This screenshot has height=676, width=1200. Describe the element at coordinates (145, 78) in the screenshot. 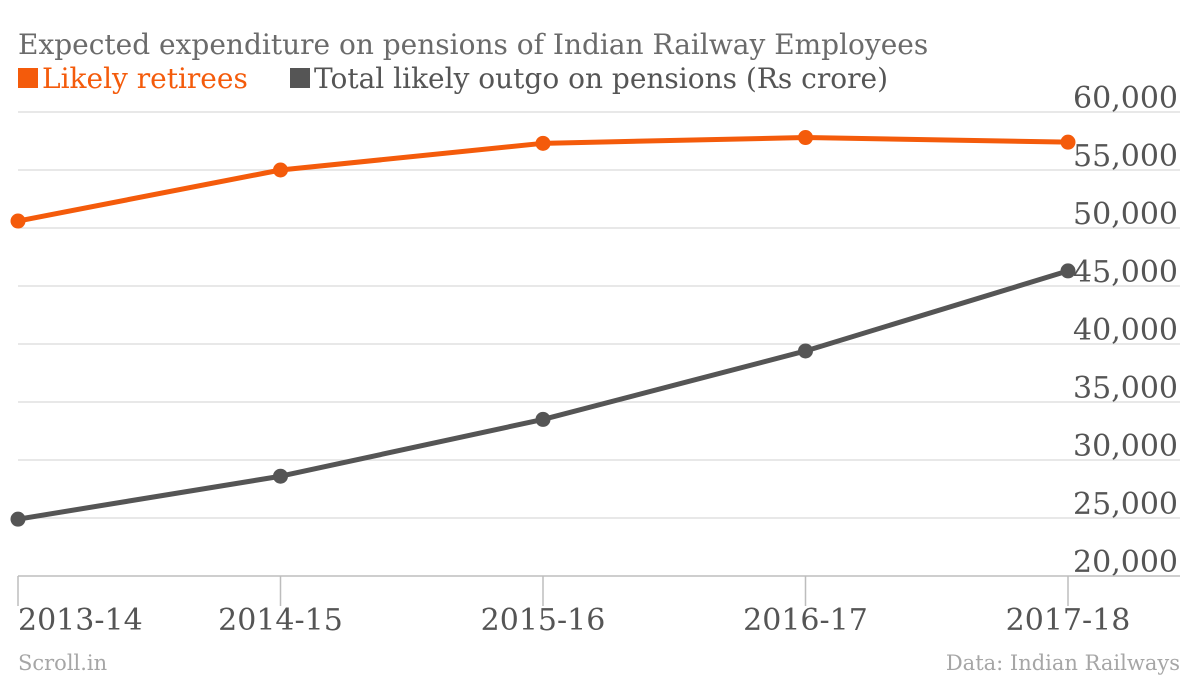

I see `legend-label-retirees: Likely retirees` at that location.